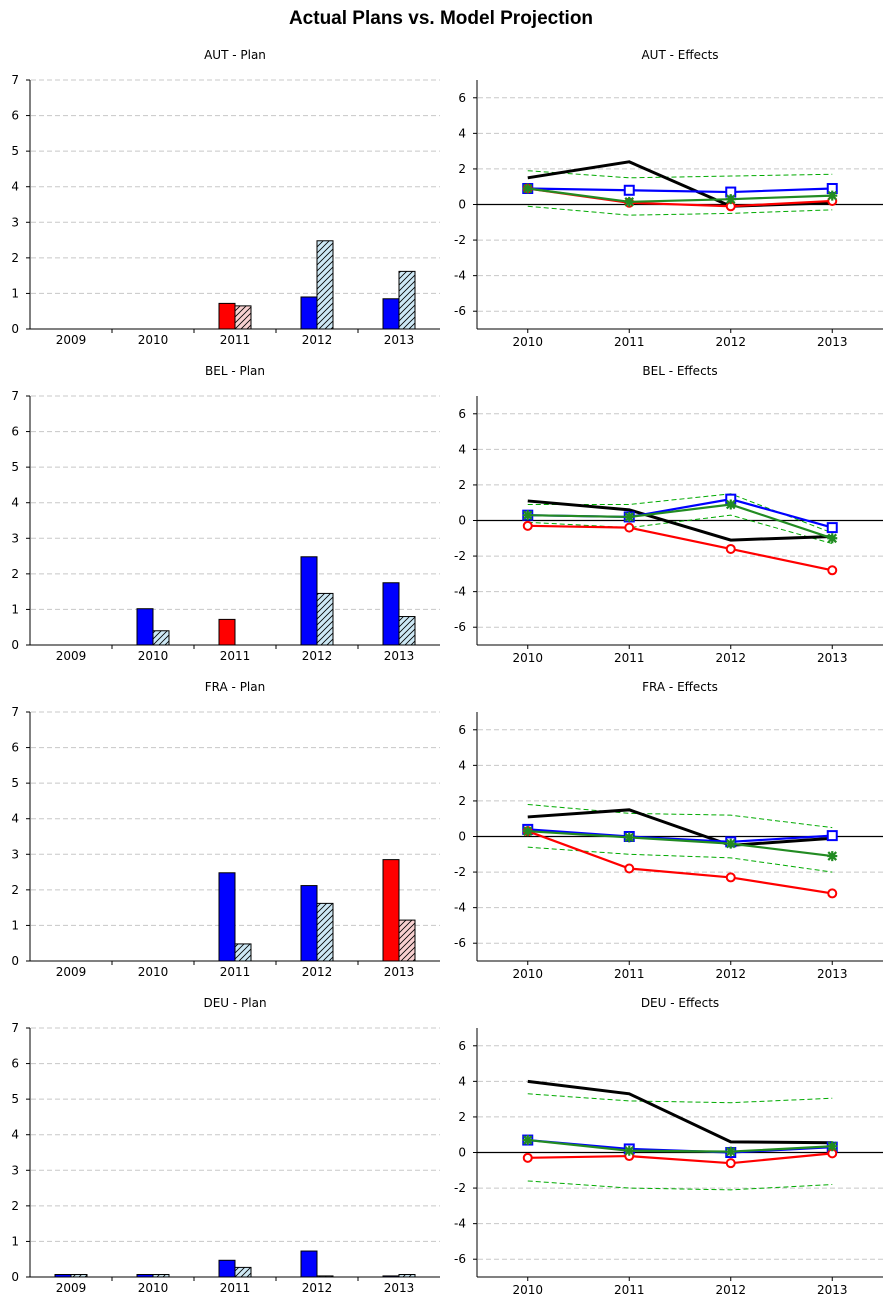 The height and width of the screenshot is (1303, 883). I want to click on square-marker, so click(629, 190).